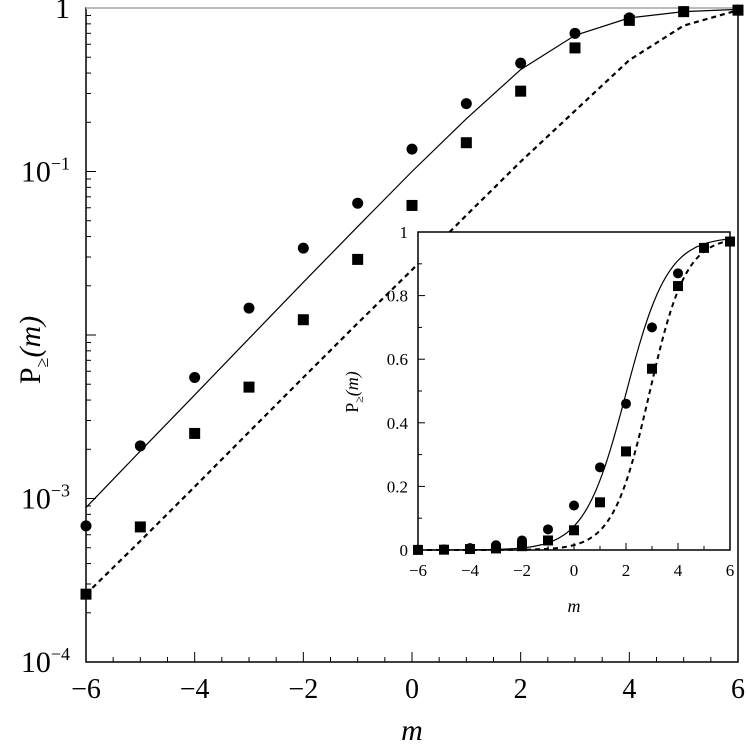 This screenshot has height=747, width=747. What do you see at coordinates (470, 570) in the screenshot?
I see `inset-x-tick-label: −4` at bounding box center [470, 570].